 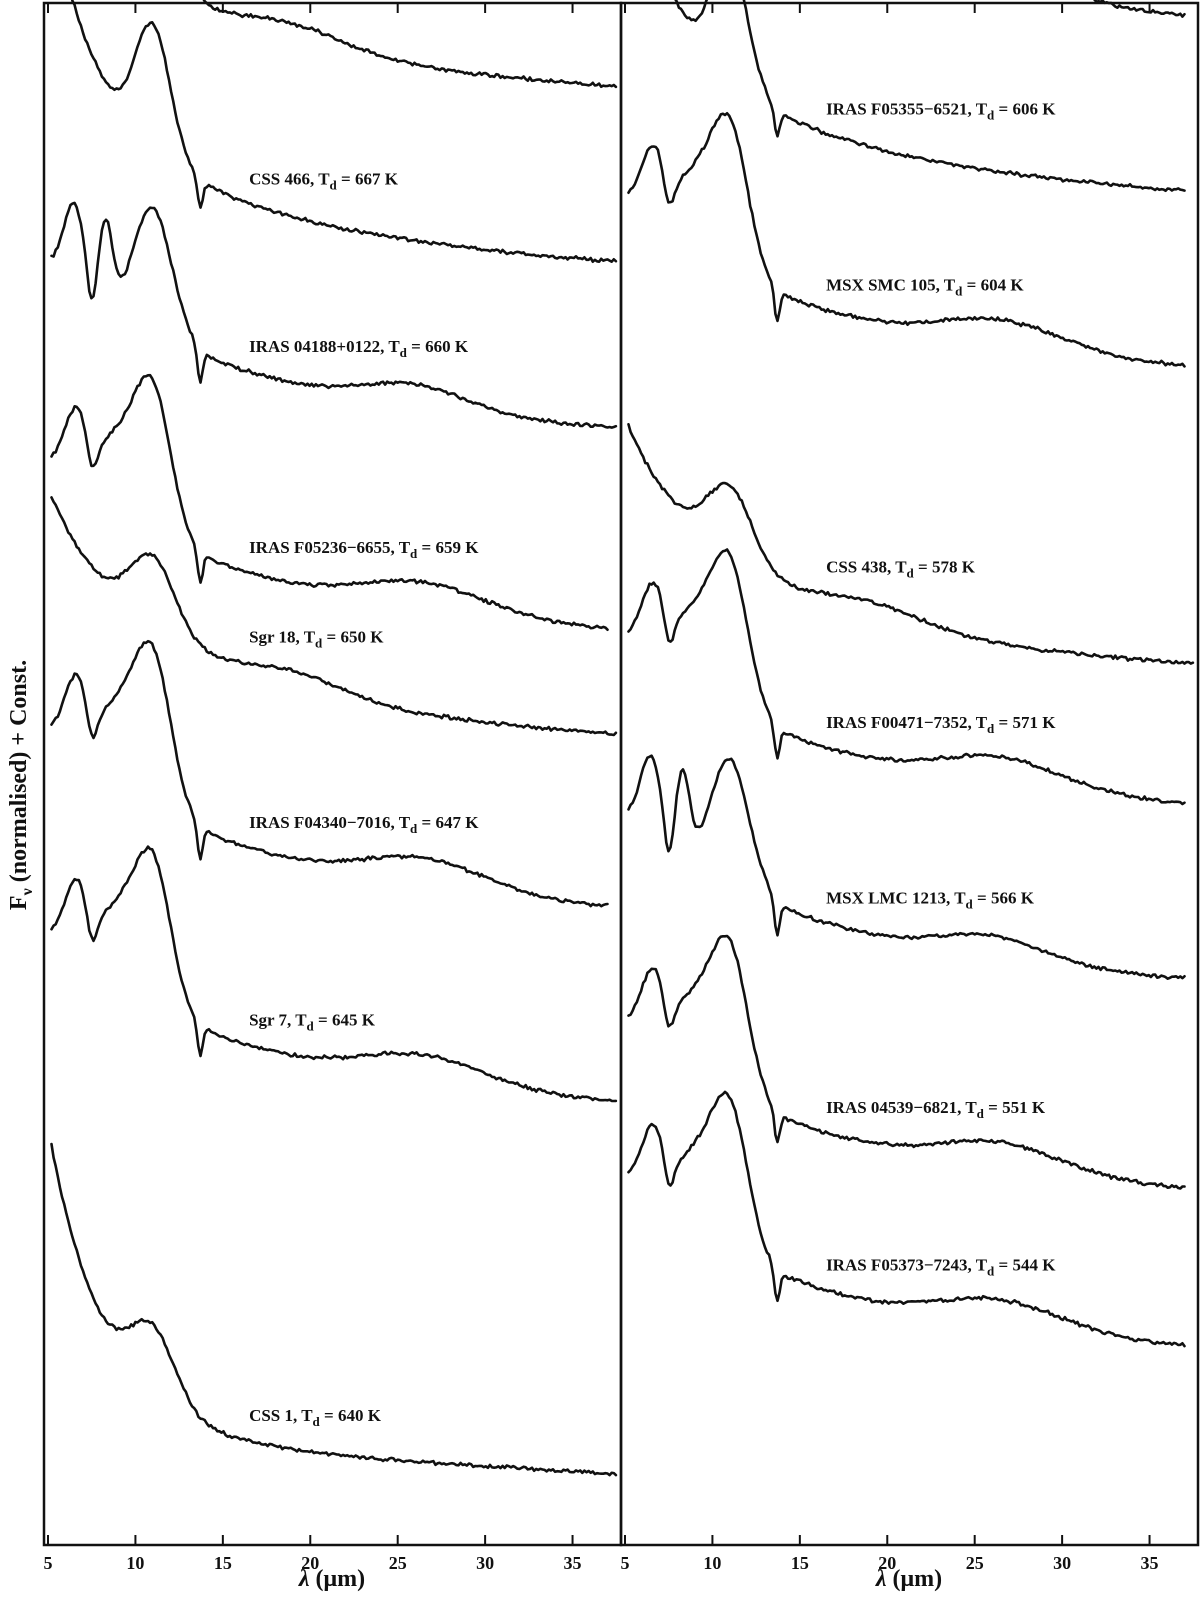 What do you see at coordinates (324, 180) in the screenshot?
I see `spectrum-label: CSS 466, Td = 667 K` at bounding box center [324, 180].